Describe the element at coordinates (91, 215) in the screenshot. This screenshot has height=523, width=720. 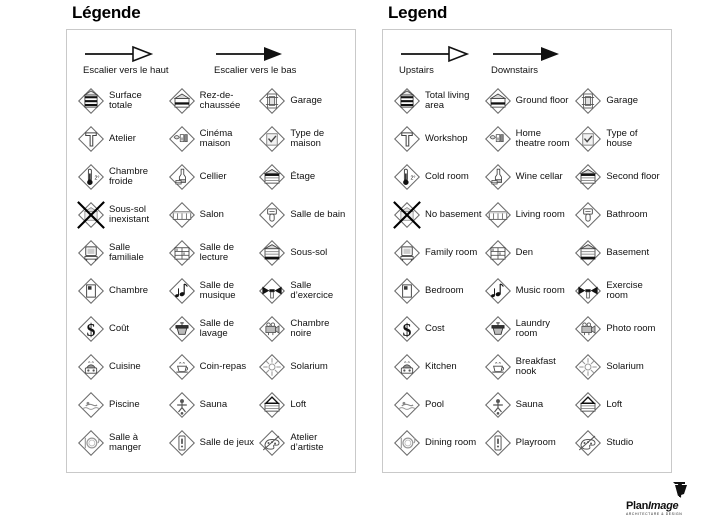
I see `no-basement-crossed-icon` at that location.